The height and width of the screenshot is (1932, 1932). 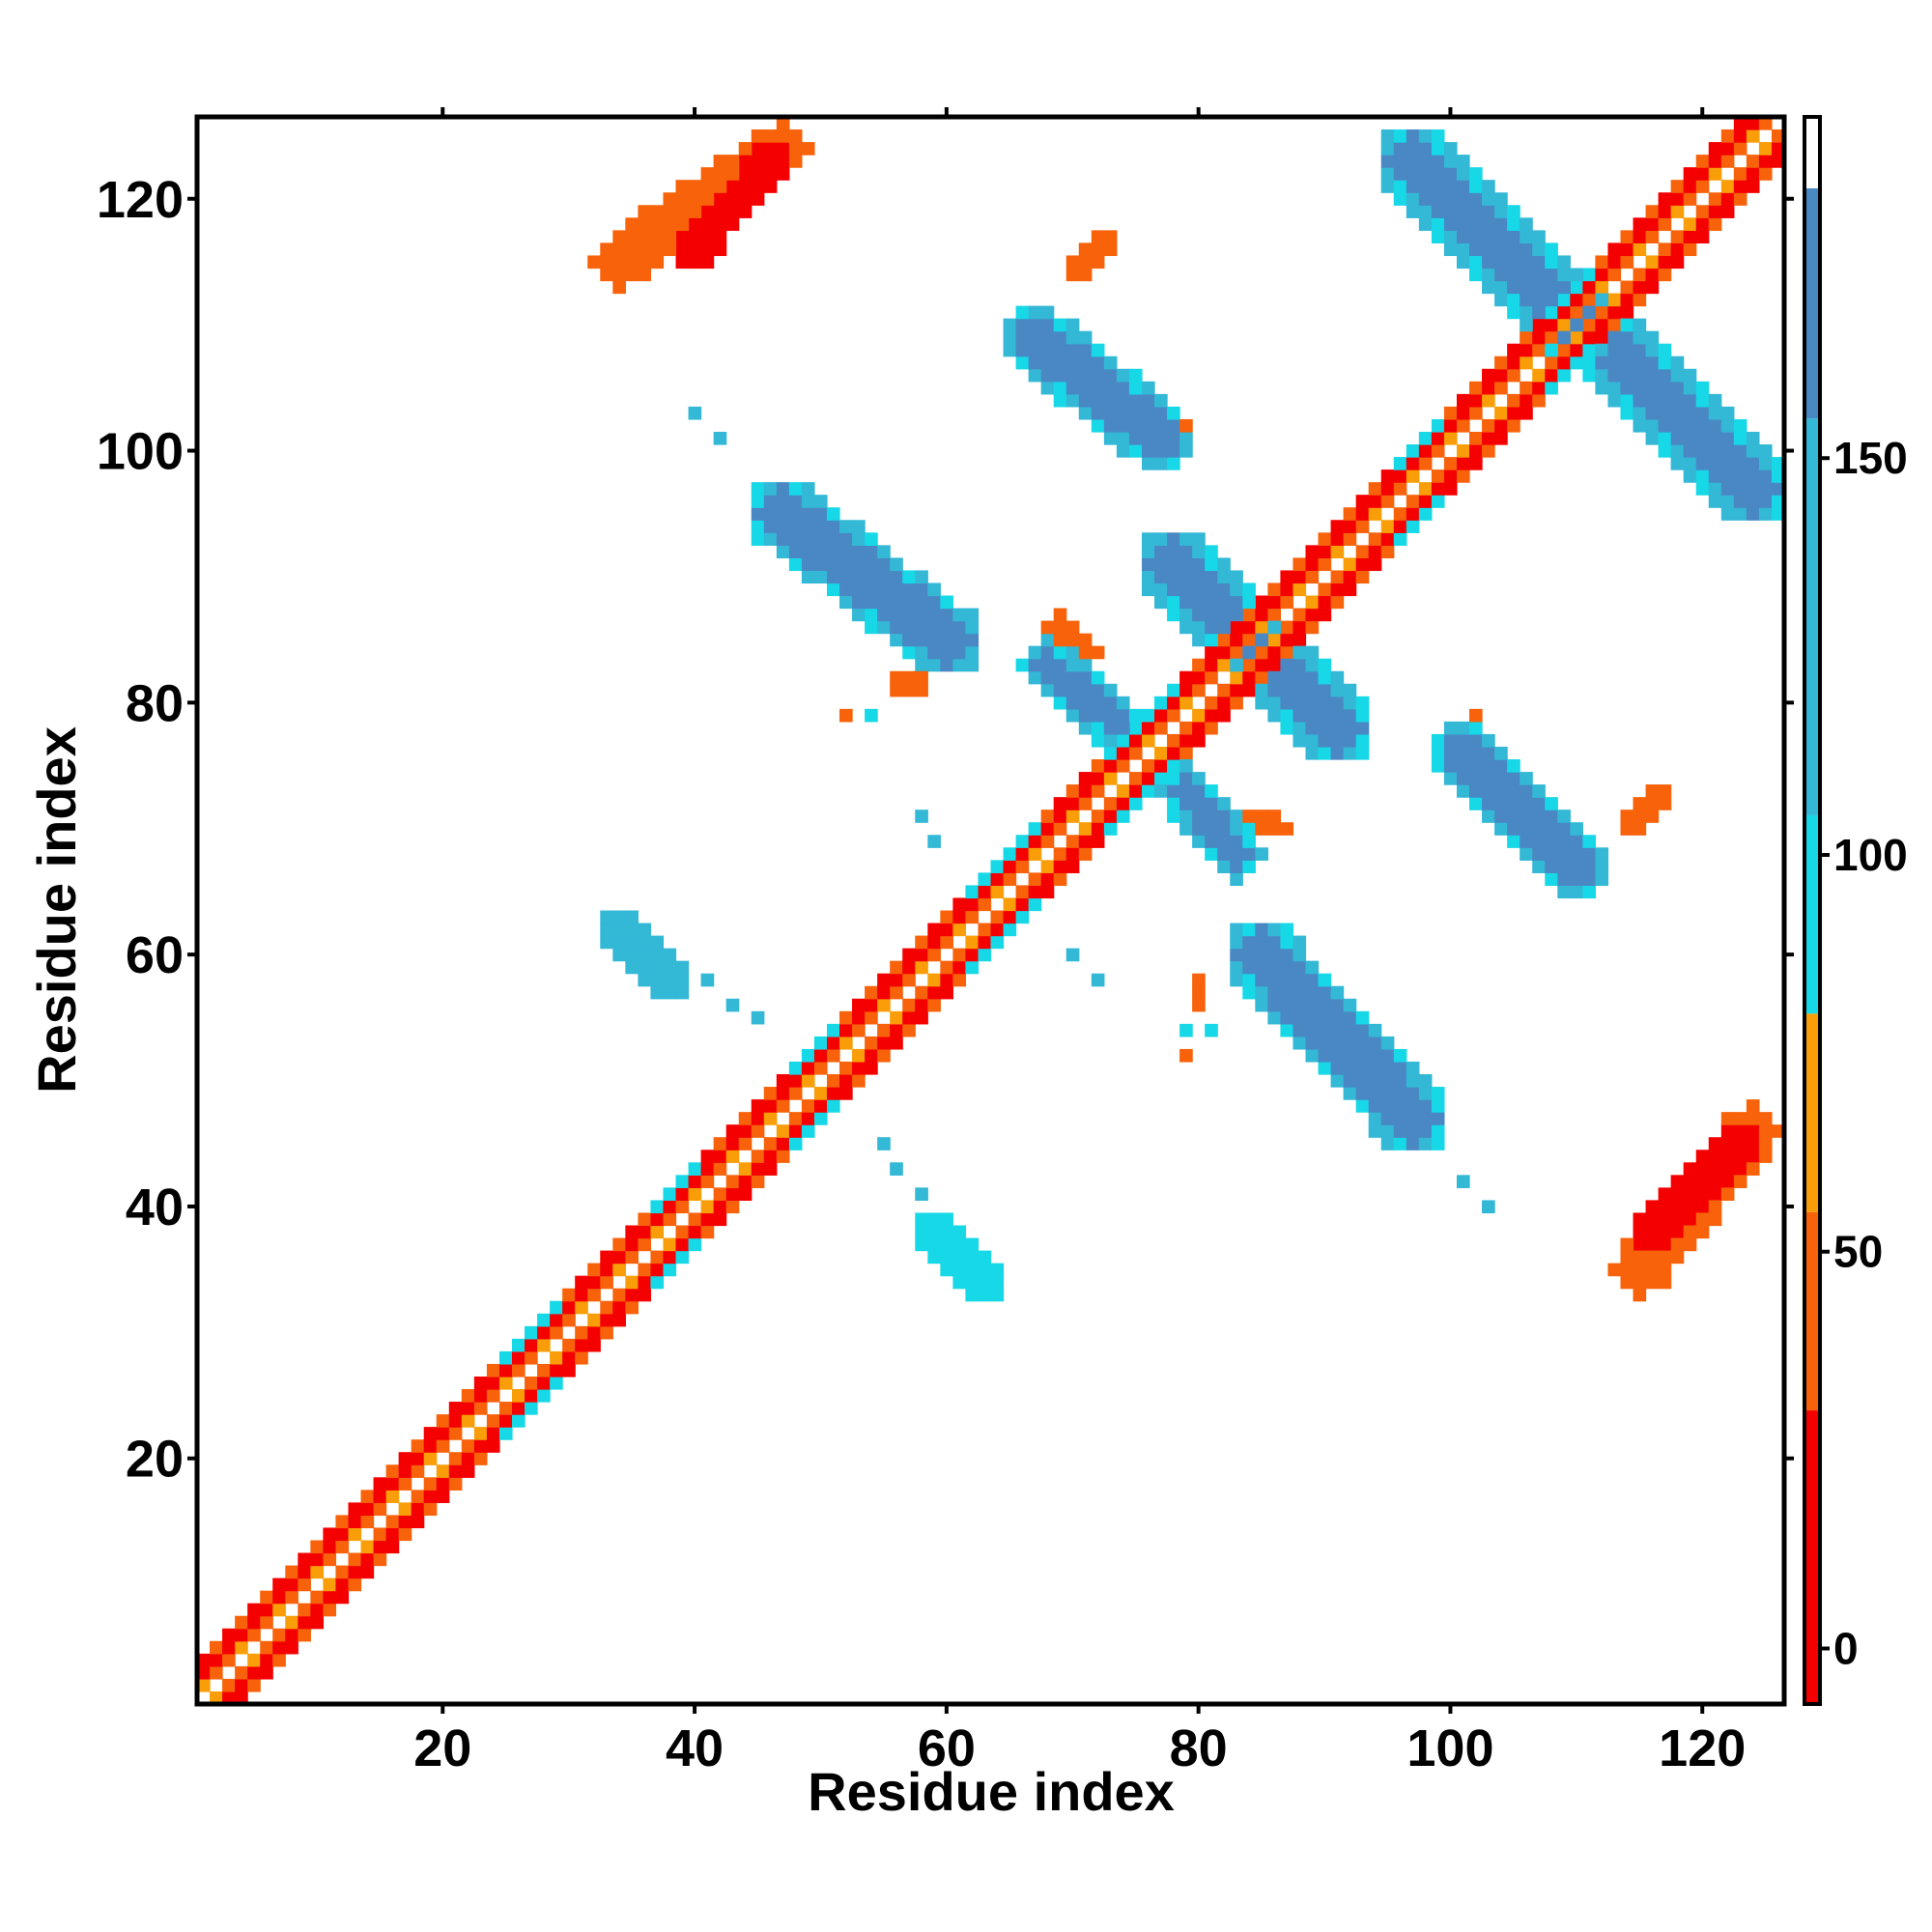 What do you see at coordinates (155, 1207) in the screenshot?
I see `y-tick-label: 40` at bounding box center [155, 1207].